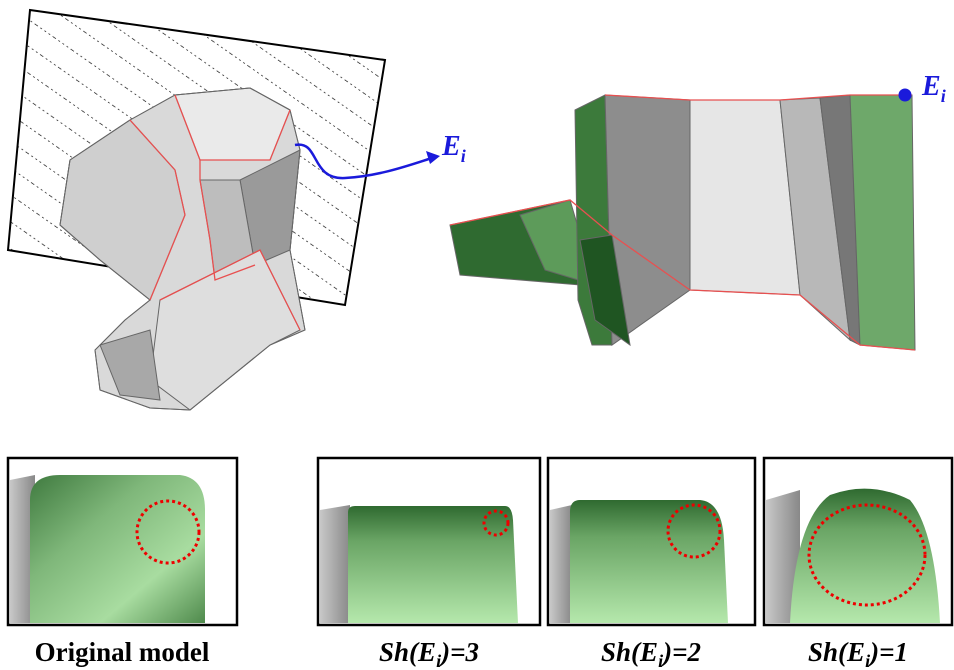 The width and height of the screenshot is (954, 670). I want to click on arrow-head, so click(433, 157).